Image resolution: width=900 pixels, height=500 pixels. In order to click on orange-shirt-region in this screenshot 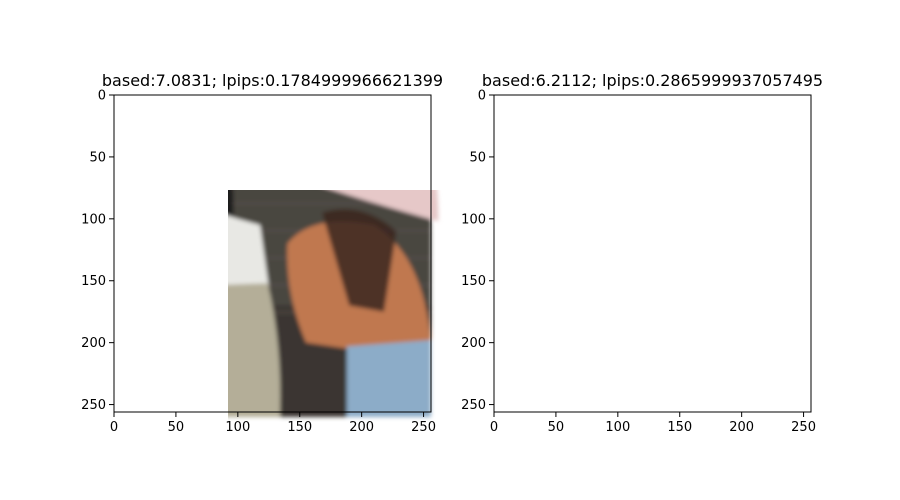, I will do `click(739, 284)`.